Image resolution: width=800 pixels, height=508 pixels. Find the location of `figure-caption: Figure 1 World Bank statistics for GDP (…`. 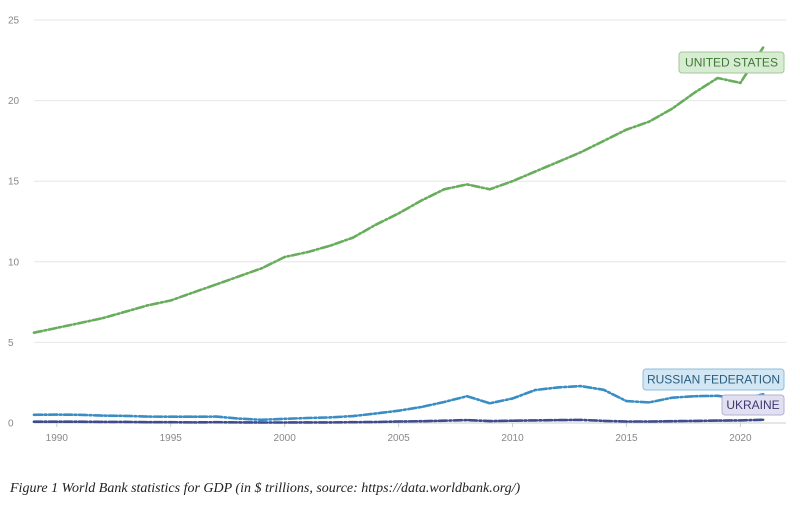

figure-caption: Figure 1 World Bank statistics for GDP (… is located at coordinates (265, 488).